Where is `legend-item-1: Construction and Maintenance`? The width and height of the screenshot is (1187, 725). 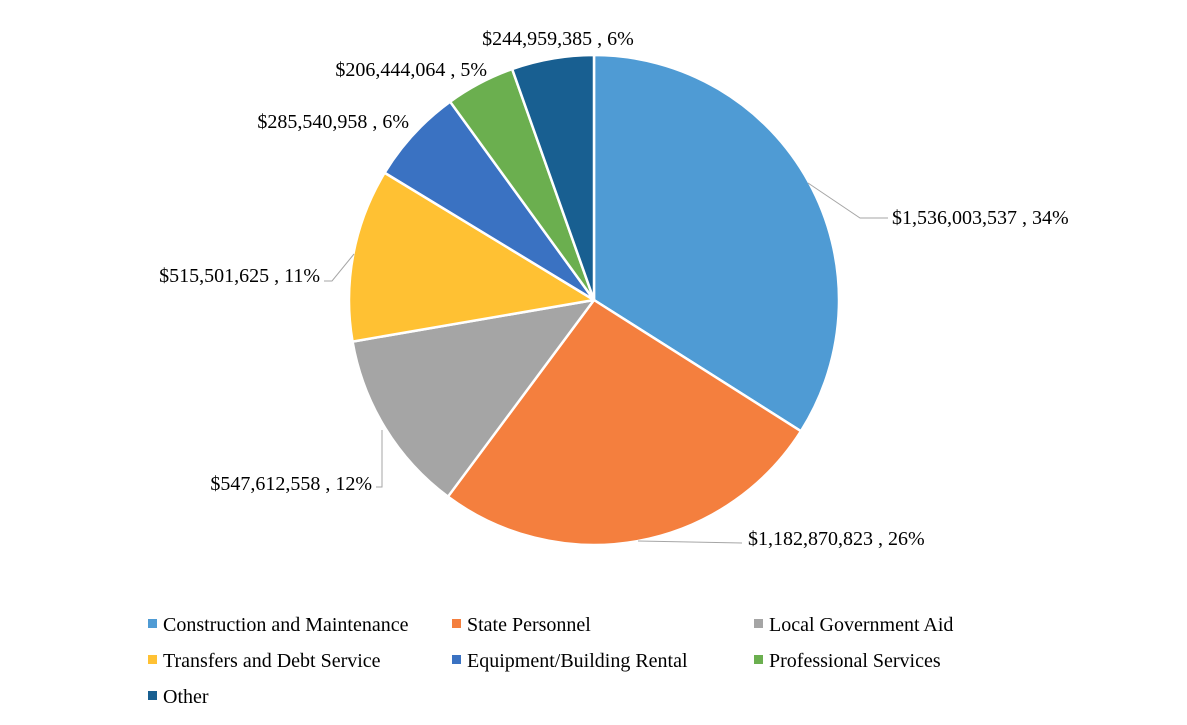
legend-item-1: Construction and Maintenance is located at coordinates (278, 625).